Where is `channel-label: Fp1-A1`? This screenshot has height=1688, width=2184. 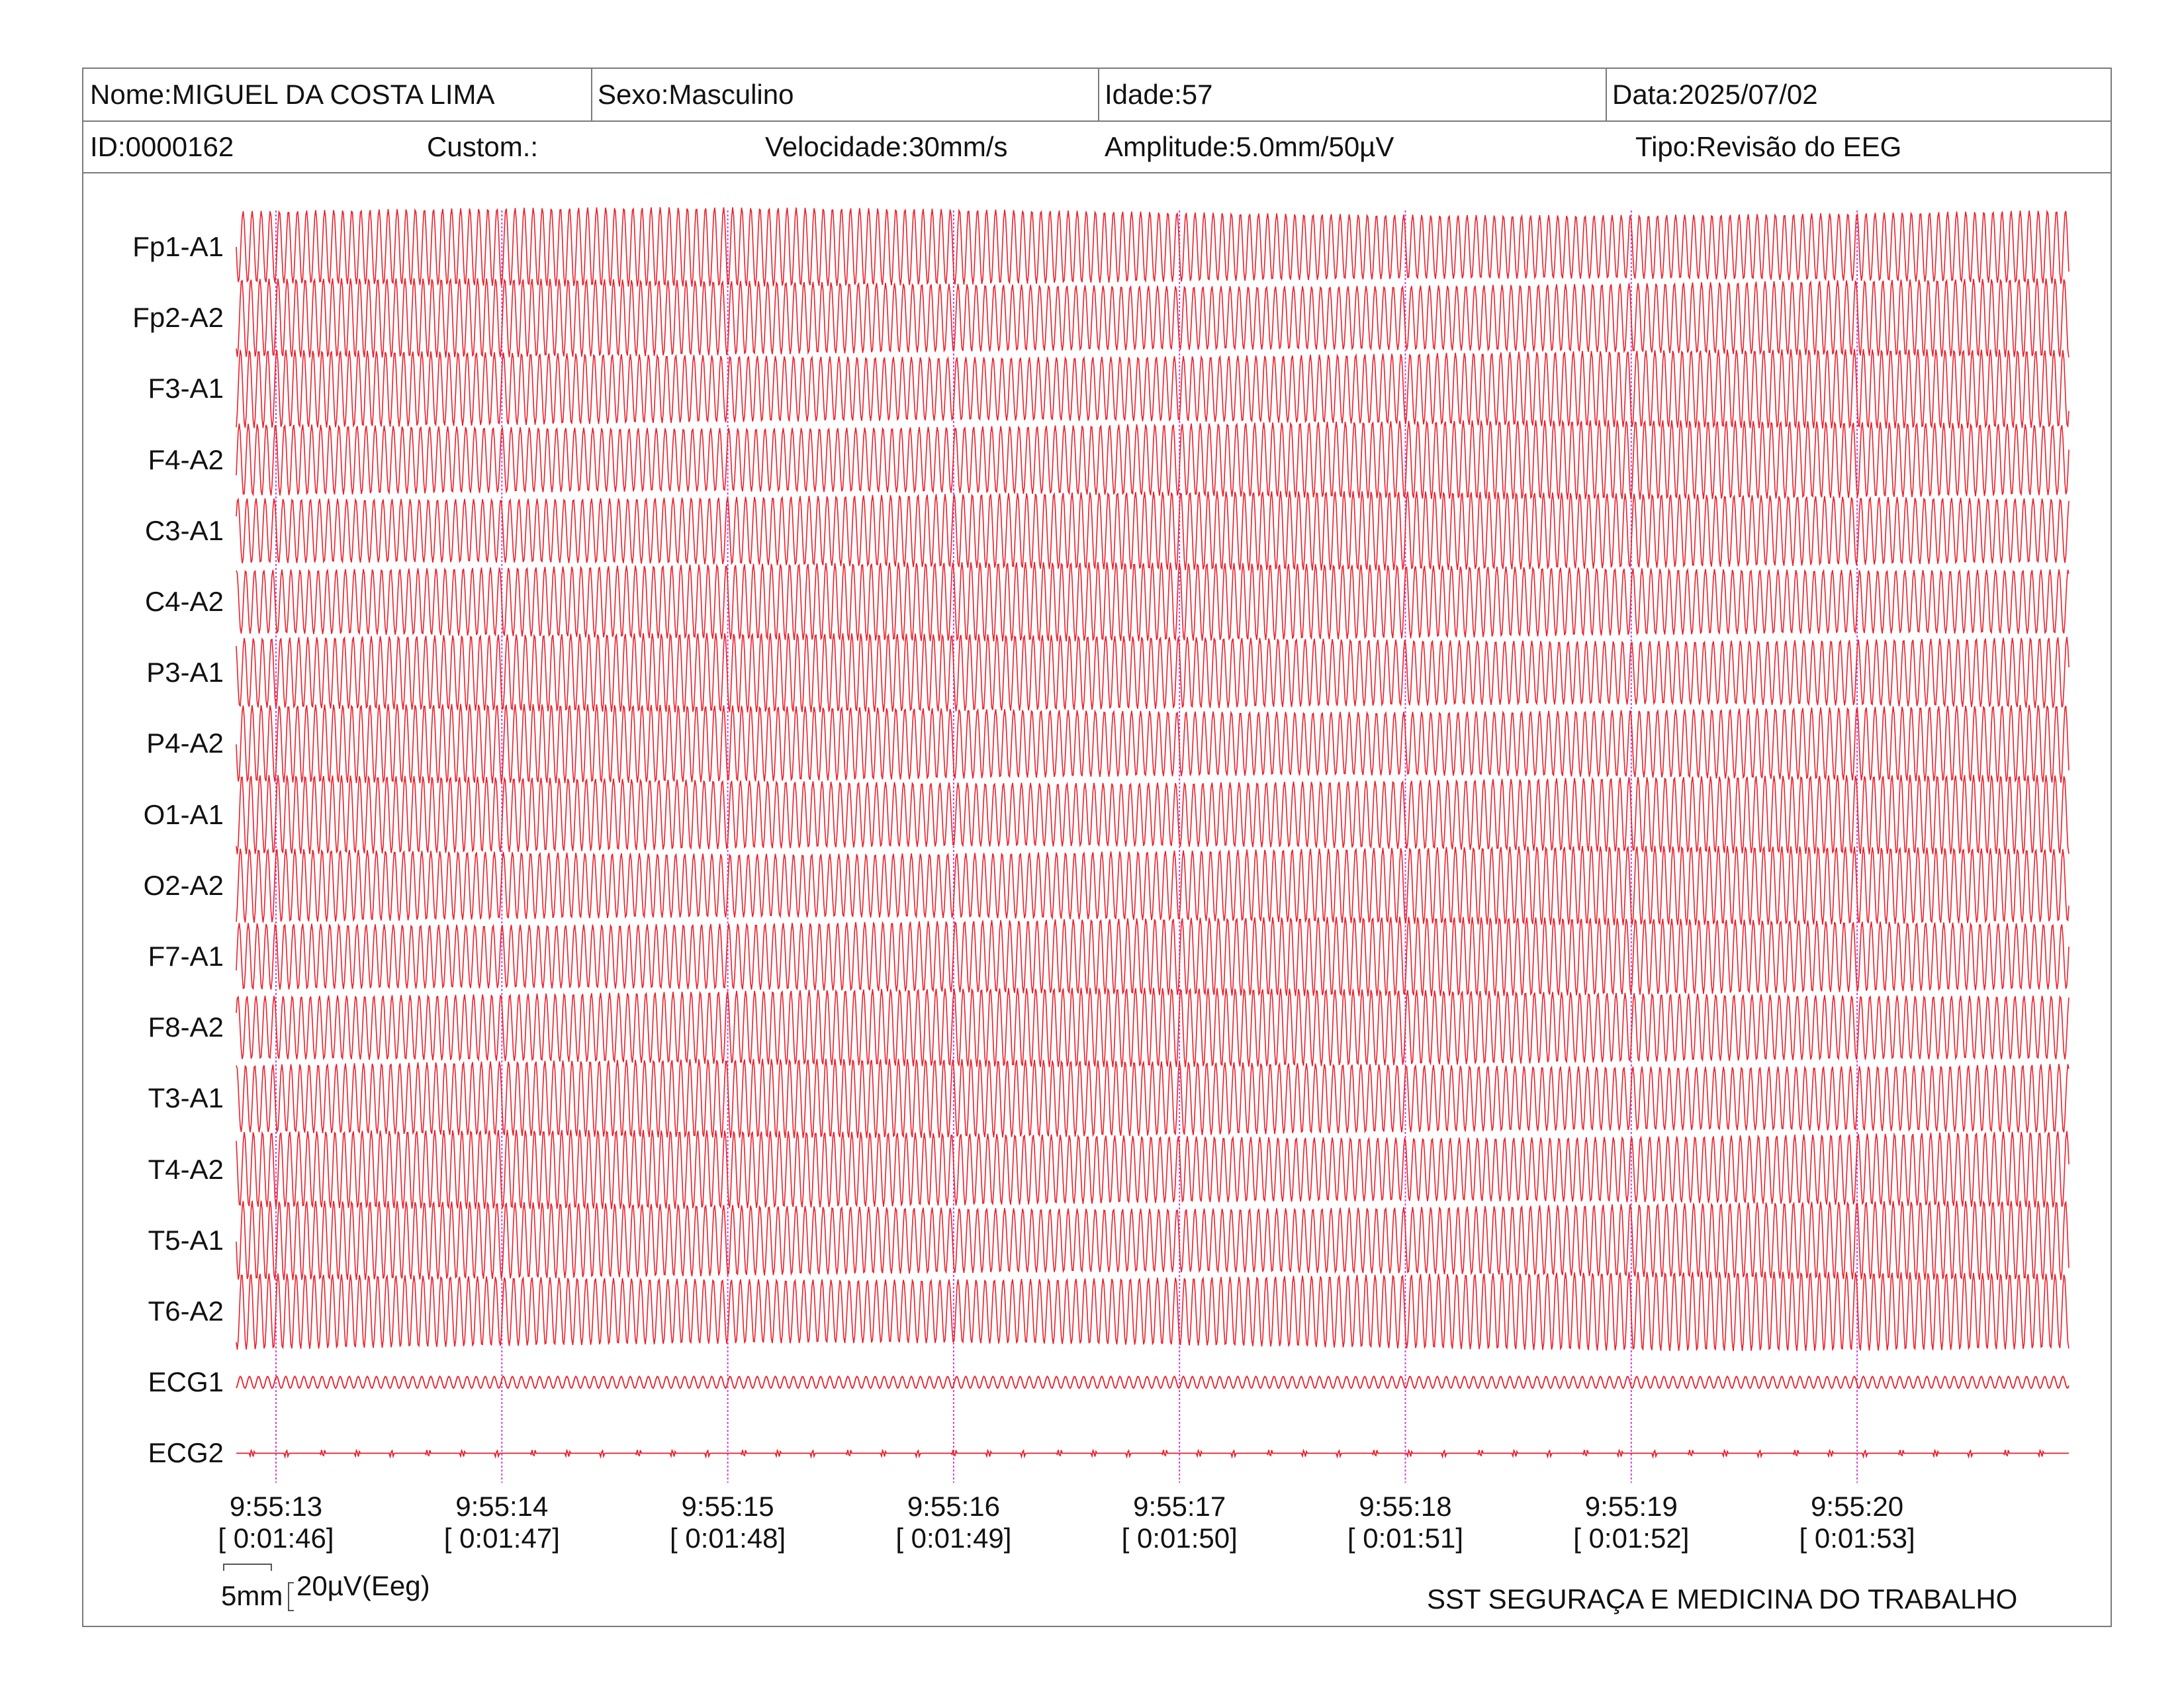
channel-label: Fp1-A1 is located at coordinates (178, 246).